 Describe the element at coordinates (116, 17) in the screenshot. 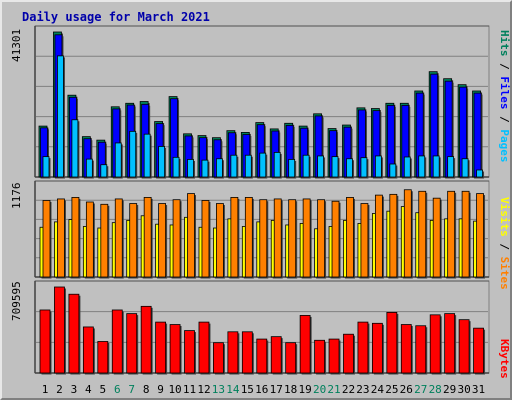

I see `chart-title: Daily usage for March 2021` at that location.